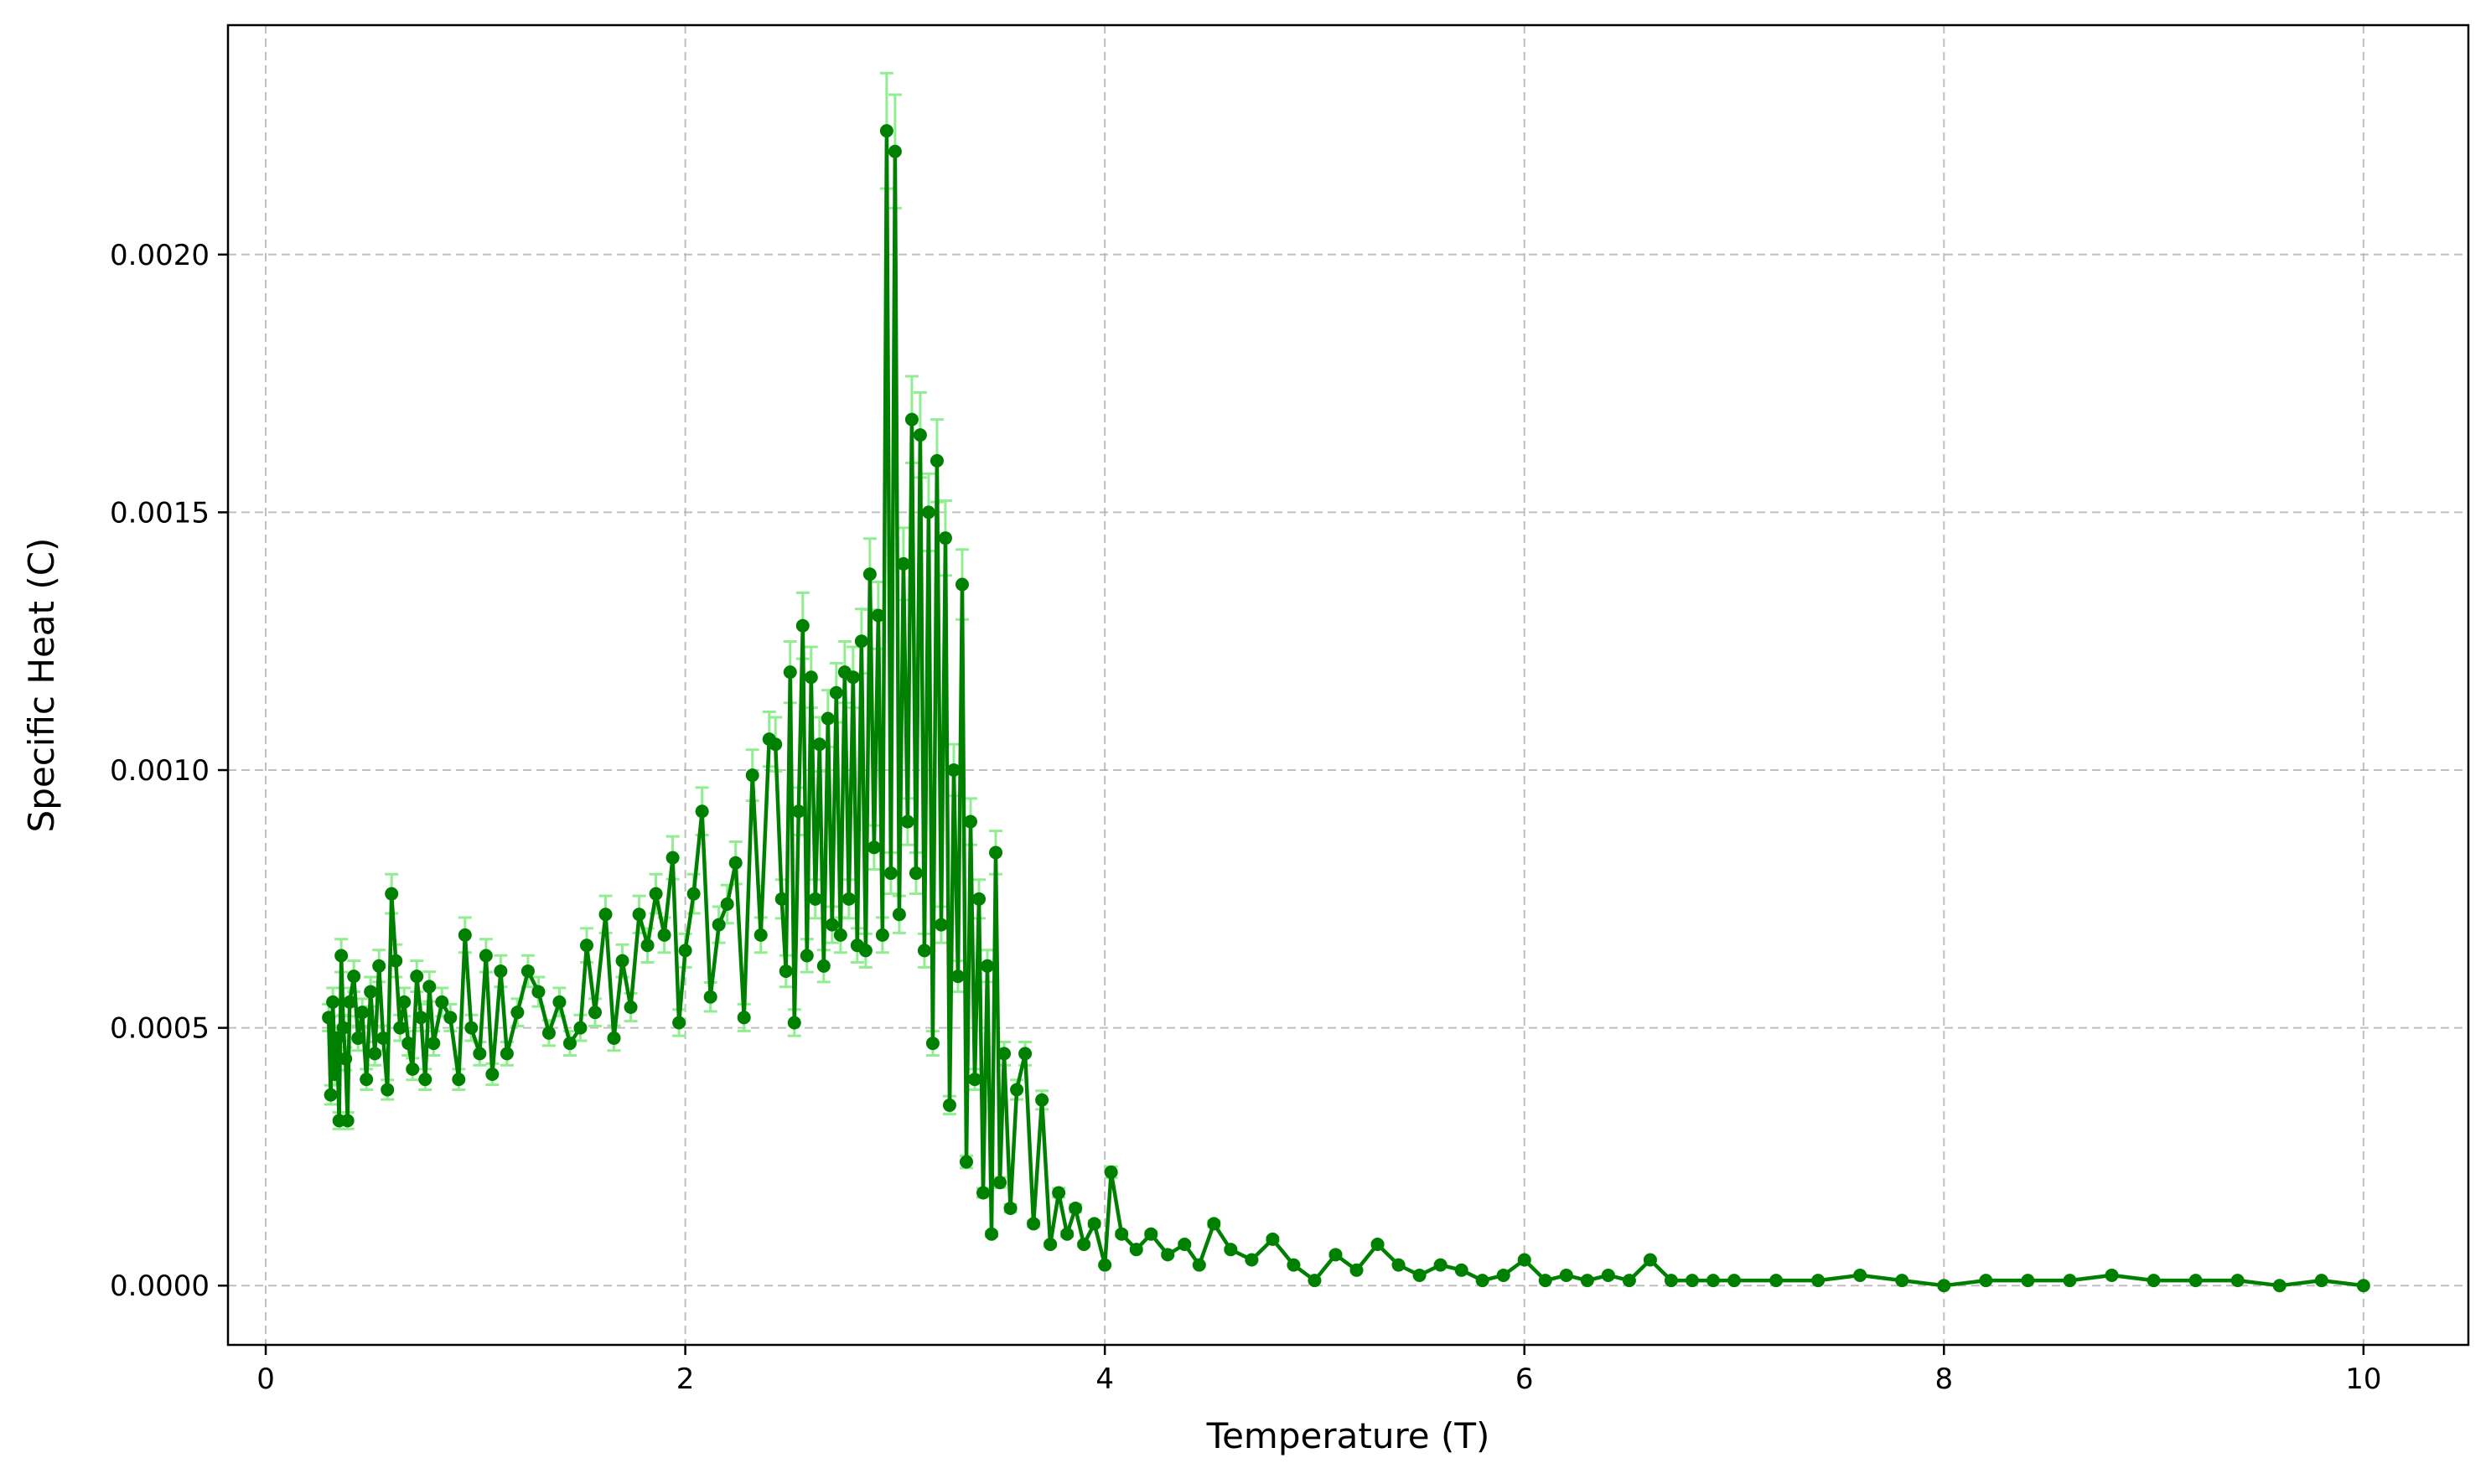 The width and height of the screenshot is (2491, 1484). Describe the element at coordinates (160, 513) in the screenshot. I see `y-tick-label: 0.0015` at that location.